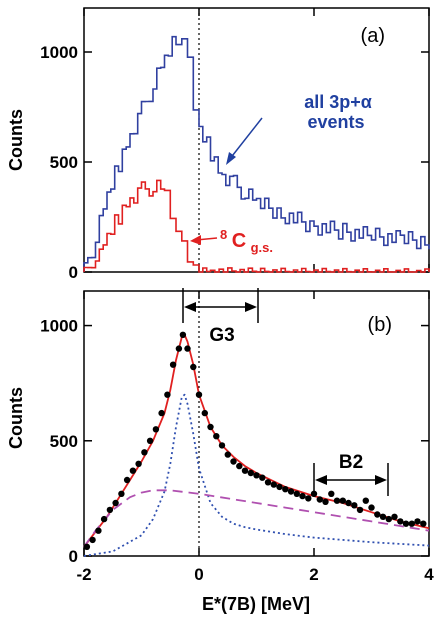 The height and width of the screenshot is (618, 436). What do you see at coordinates (313, 574) in the screenshot?
I see `x-tick-label: 2` at bounding box center [313, 574].